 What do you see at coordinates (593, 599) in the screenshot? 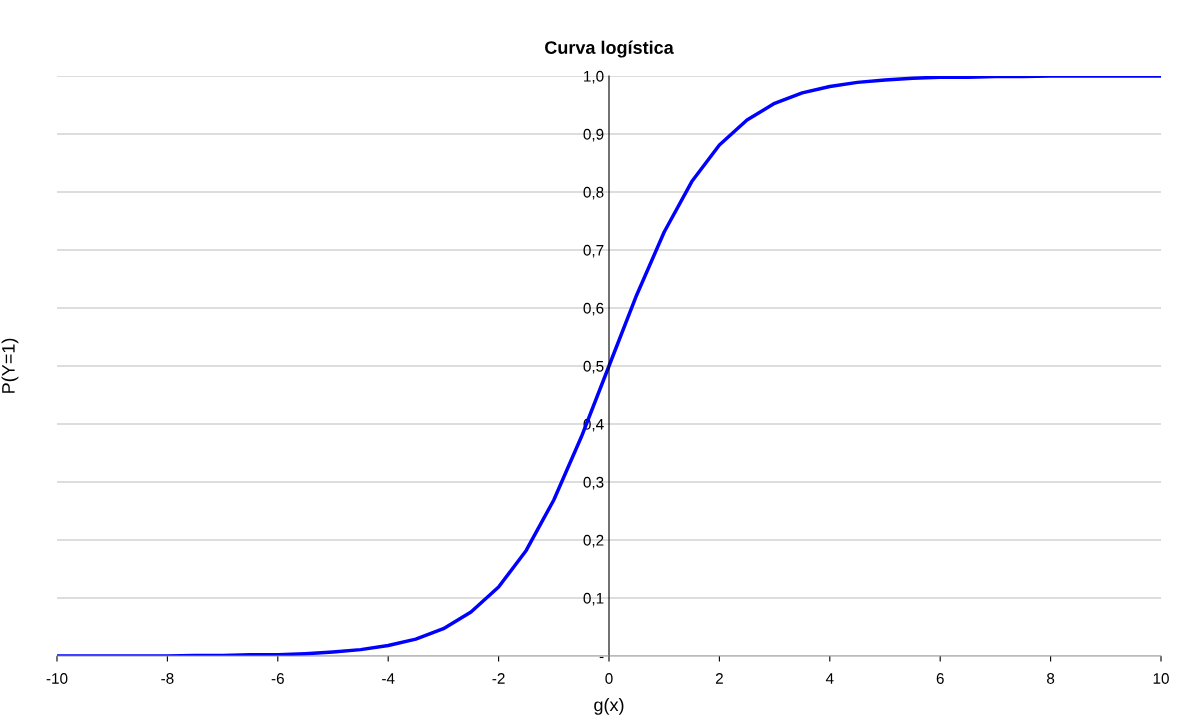
I see `y-tick-label: 0,1` at bounding box center [593, 599].